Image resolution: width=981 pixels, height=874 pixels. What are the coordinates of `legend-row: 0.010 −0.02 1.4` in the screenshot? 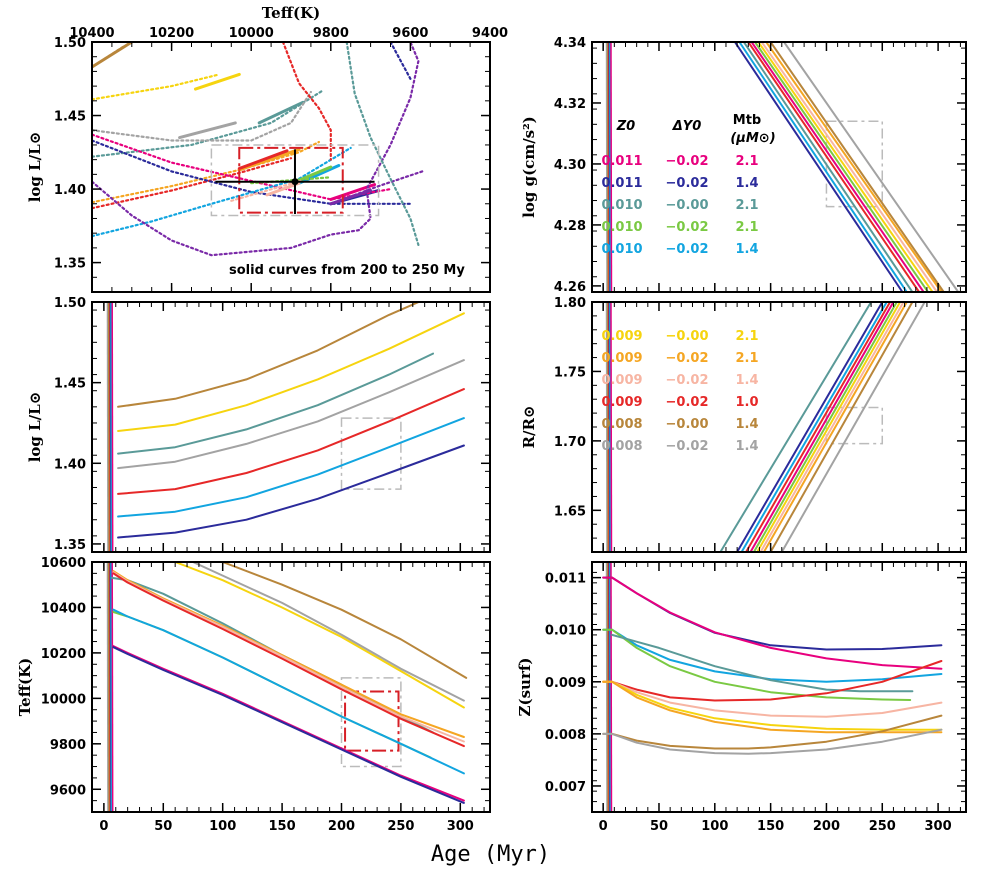 It's located at (679, 249).